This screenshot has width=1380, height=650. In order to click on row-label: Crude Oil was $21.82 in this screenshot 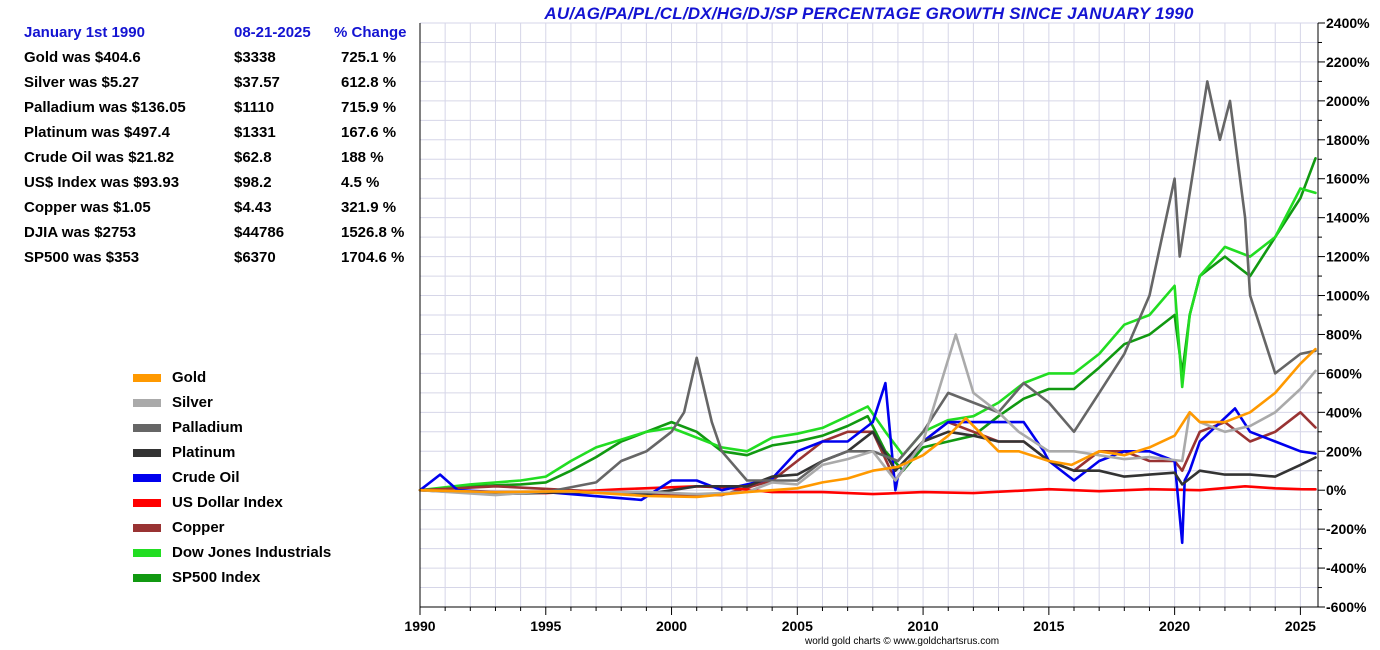, I will do `click(99, 157)`.